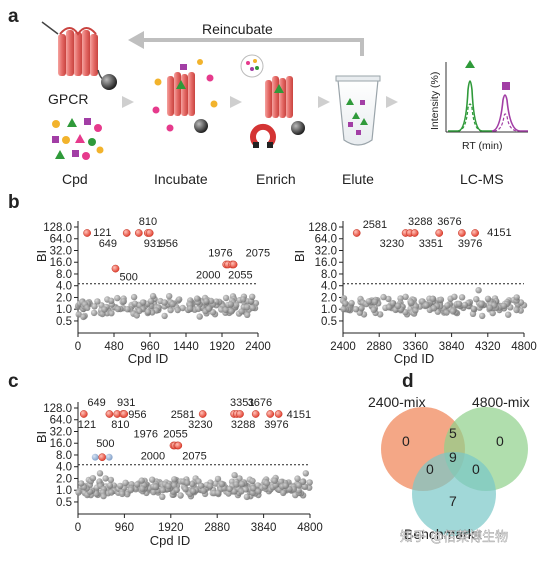 This screenshot has height=561, width=554. Describe the element at coordinates (153, 244) in the screenshot. I see `hit-label: 931` at that location.